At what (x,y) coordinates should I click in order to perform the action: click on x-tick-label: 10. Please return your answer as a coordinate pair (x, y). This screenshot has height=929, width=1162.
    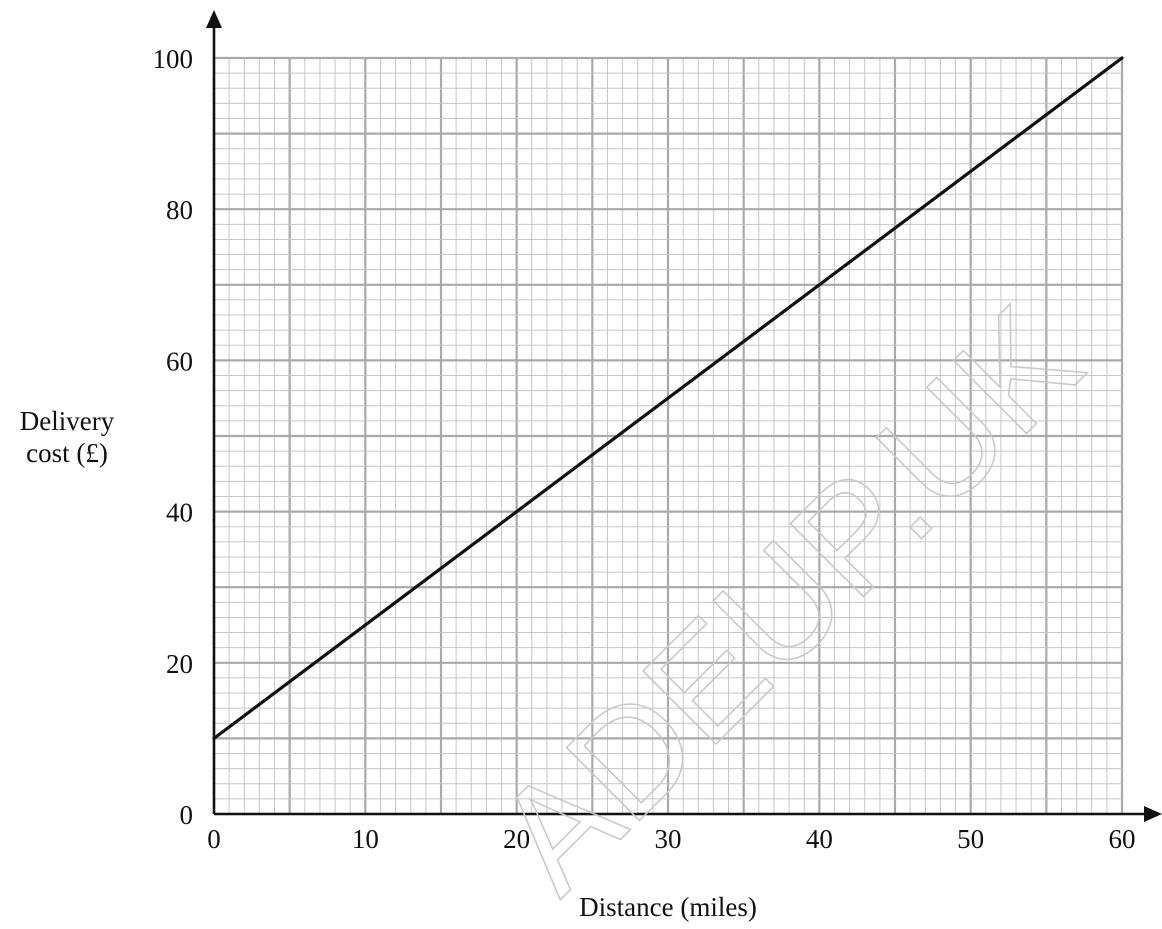
    Looking at the image, I should click on (365, 839).